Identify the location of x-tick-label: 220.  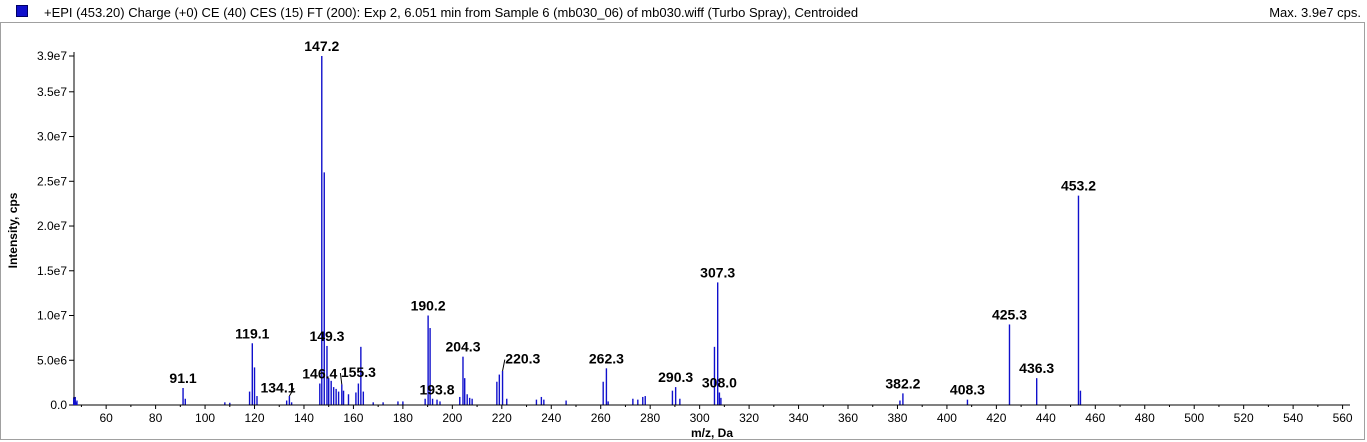
(502, 418).